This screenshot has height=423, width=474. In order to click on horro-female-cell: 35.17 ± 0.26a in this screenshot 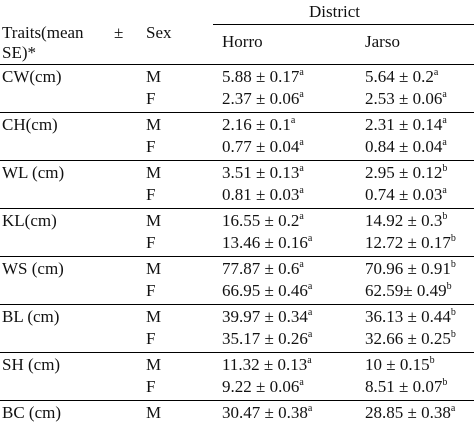, I will do `click(267, 339)`.